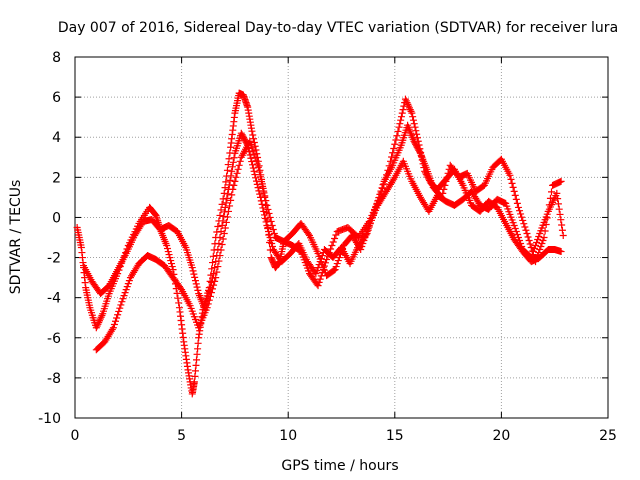 This screenshot has width=640, height=480. Describe the element at coordinates (54, 339) in the screenshot. I see `y-tick-label: -6` at that location.